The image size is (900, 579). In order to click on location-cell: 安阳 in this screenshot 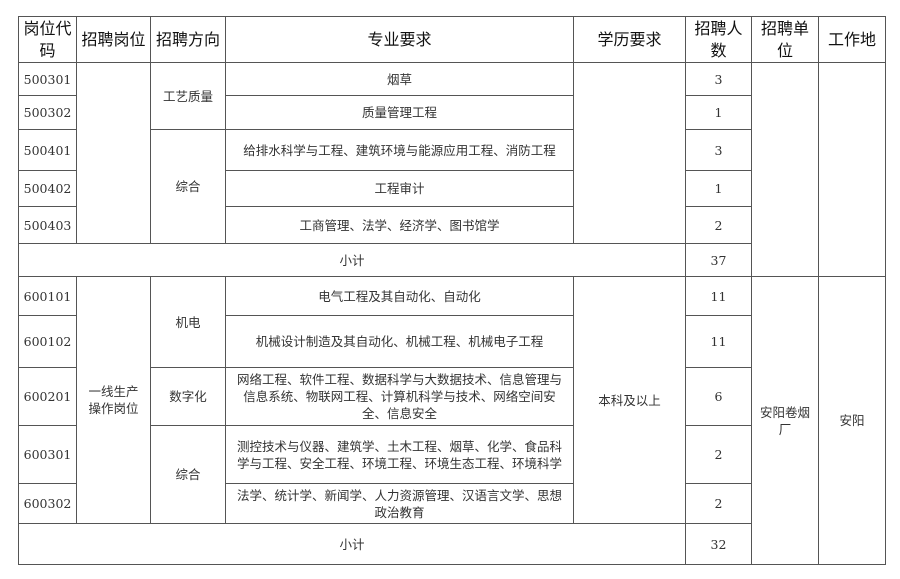, I will do `click(852, 420)`.